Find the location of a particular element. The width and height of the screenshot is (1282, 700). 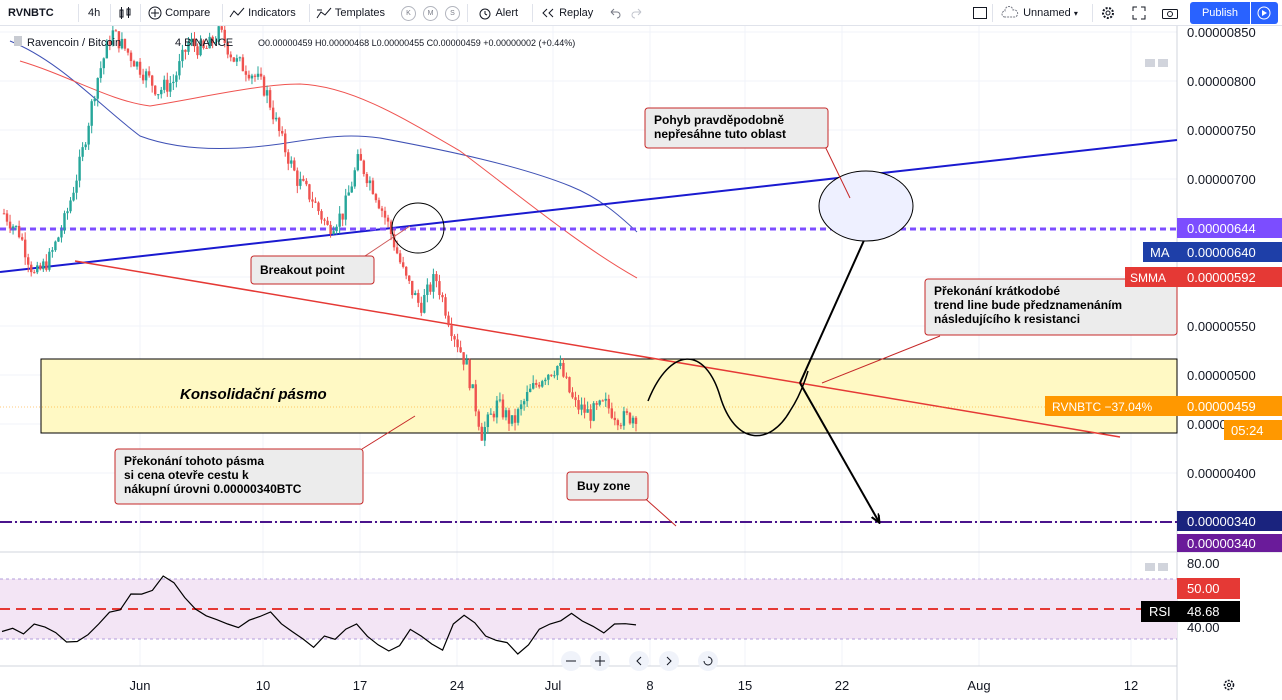

templates-button: Templates is located at coordinates (350, 13).